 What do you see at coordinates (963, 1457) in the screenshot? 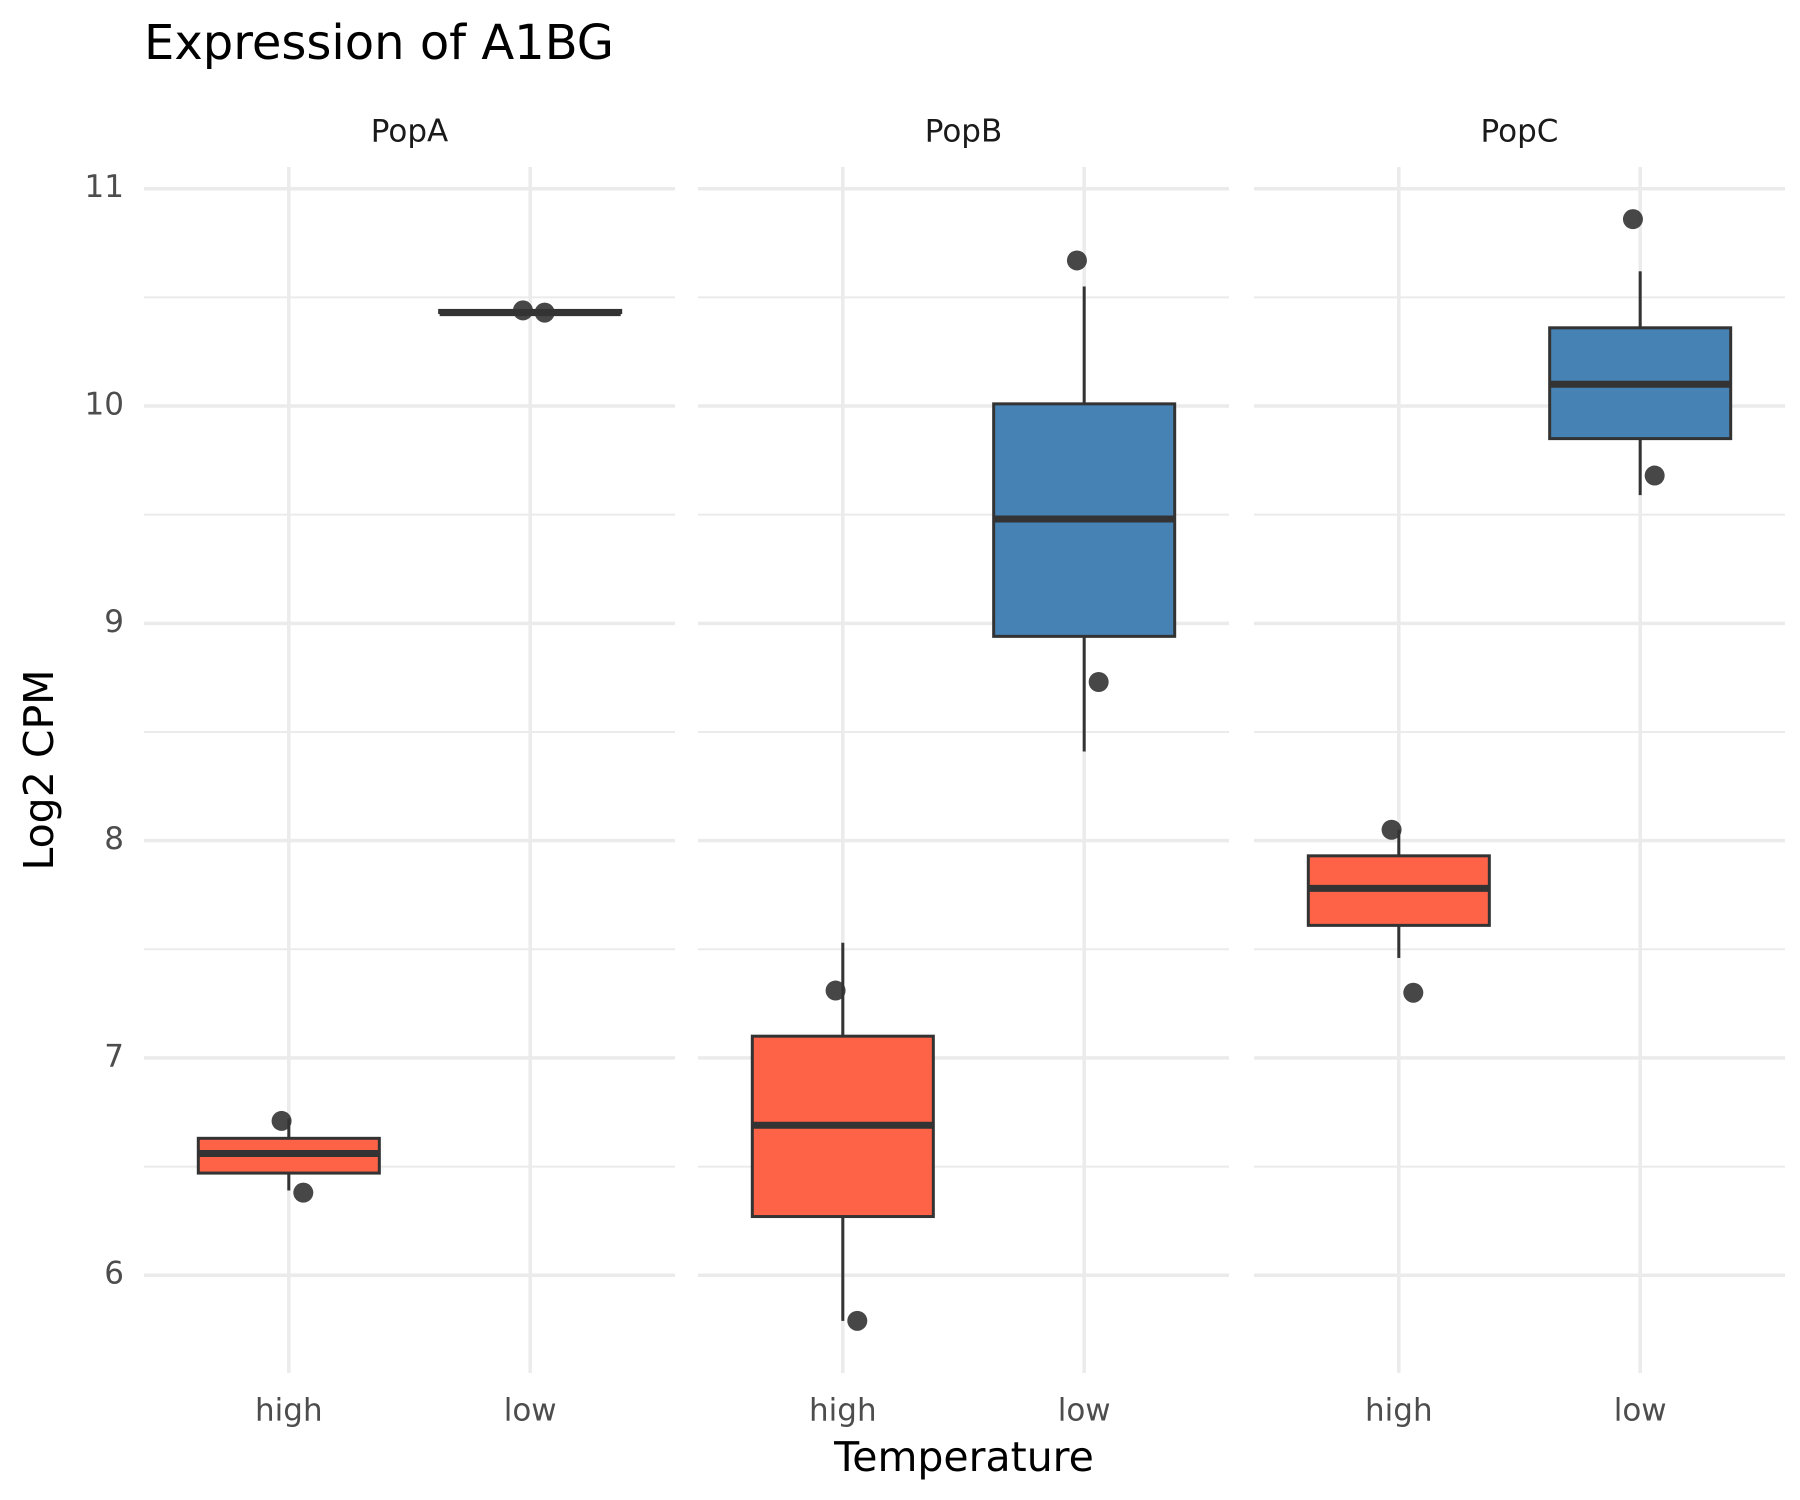
I see `x-axis-label: Temperature` at bounding box center [963, 1457].